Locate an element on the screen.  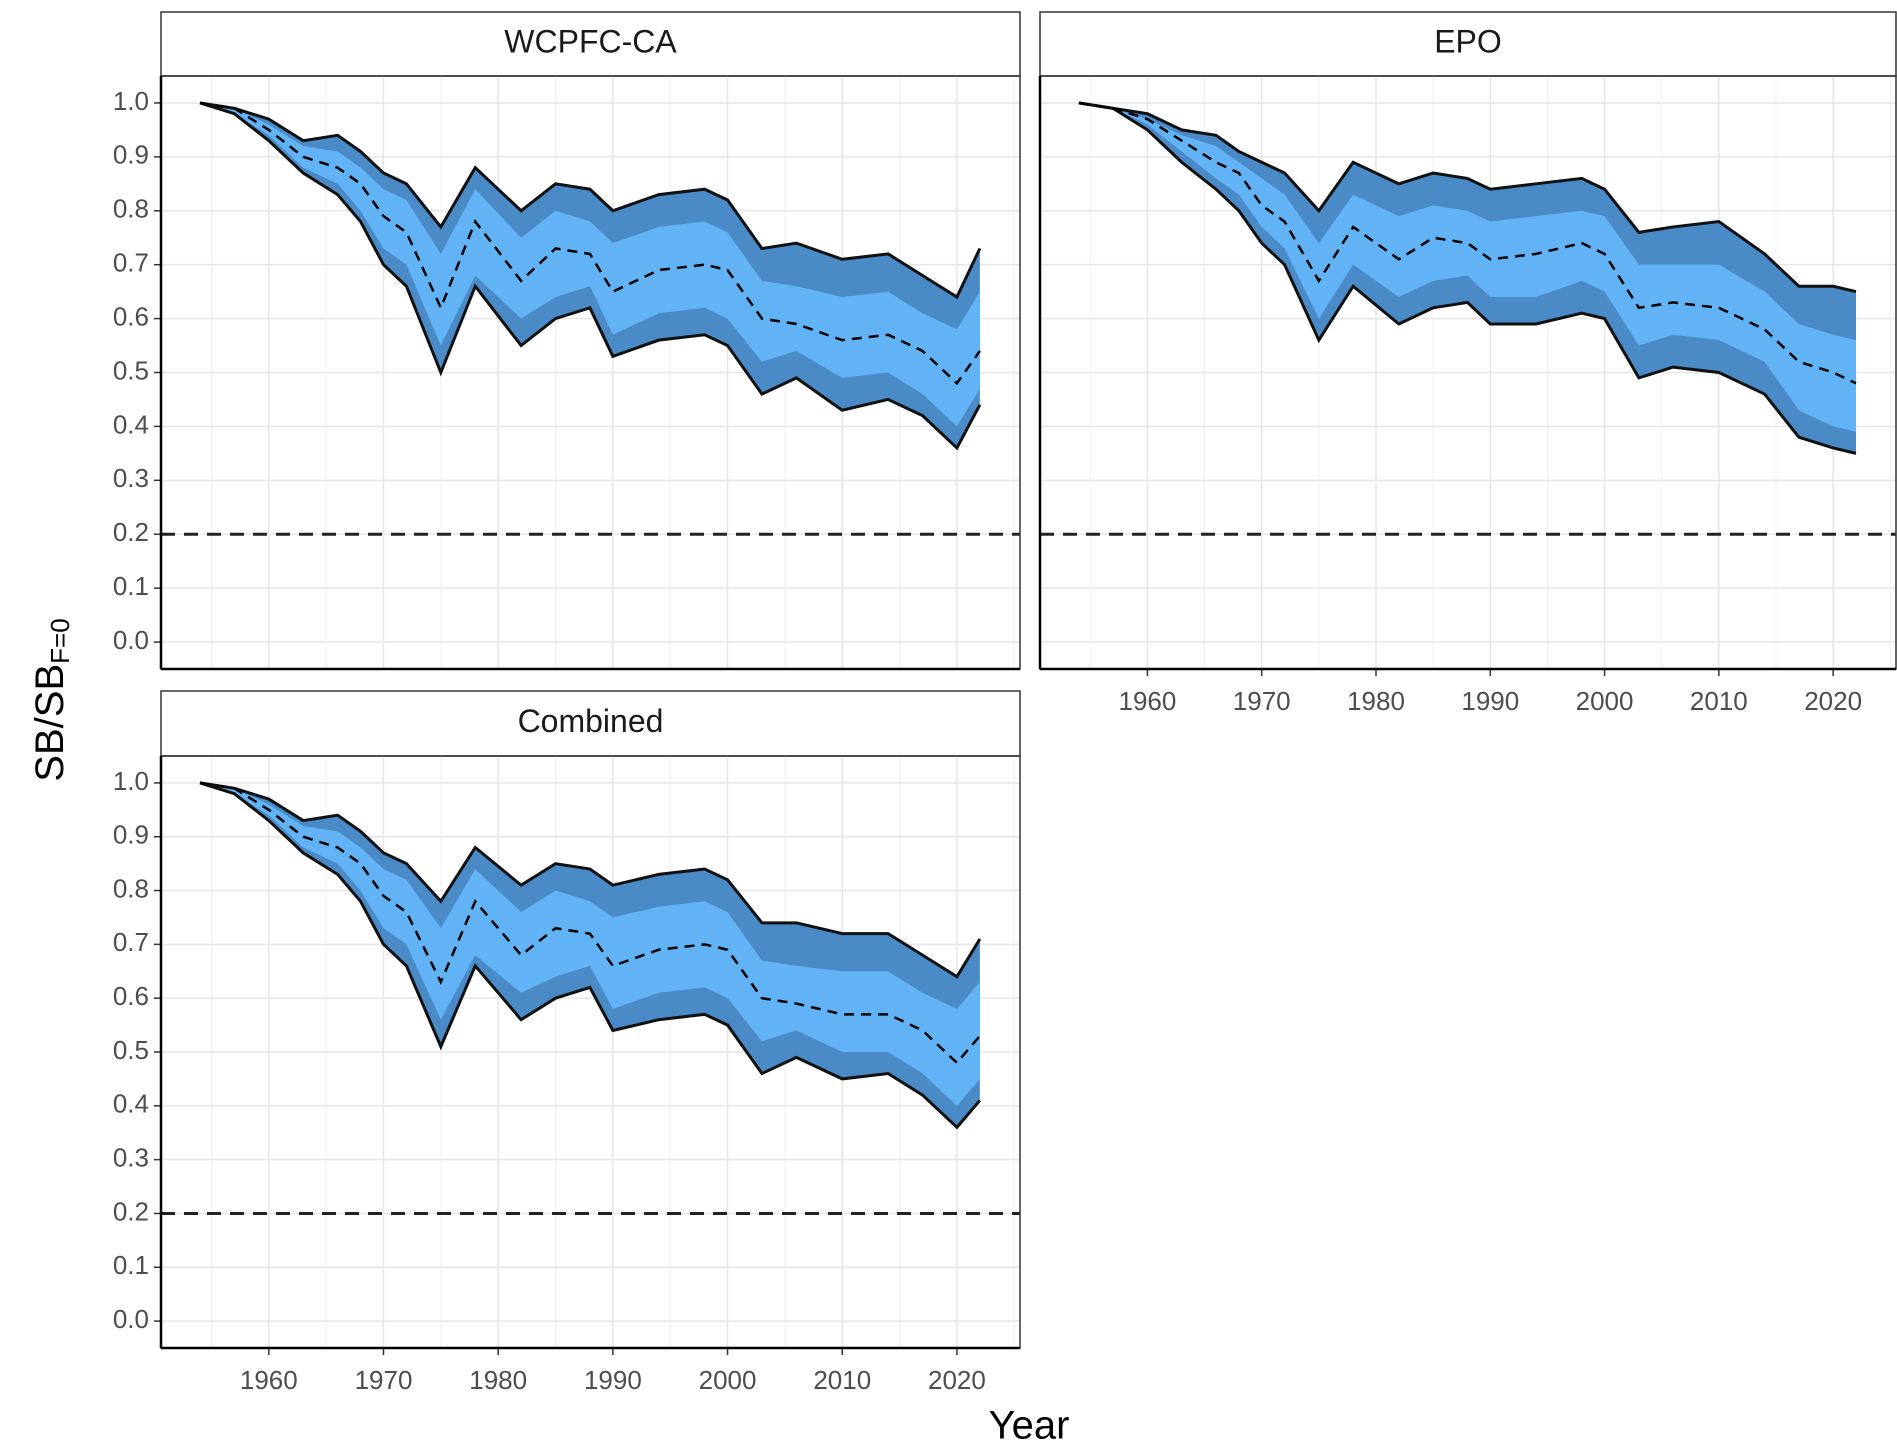
panel-title: EPO is located at coordinates (1468, 41).